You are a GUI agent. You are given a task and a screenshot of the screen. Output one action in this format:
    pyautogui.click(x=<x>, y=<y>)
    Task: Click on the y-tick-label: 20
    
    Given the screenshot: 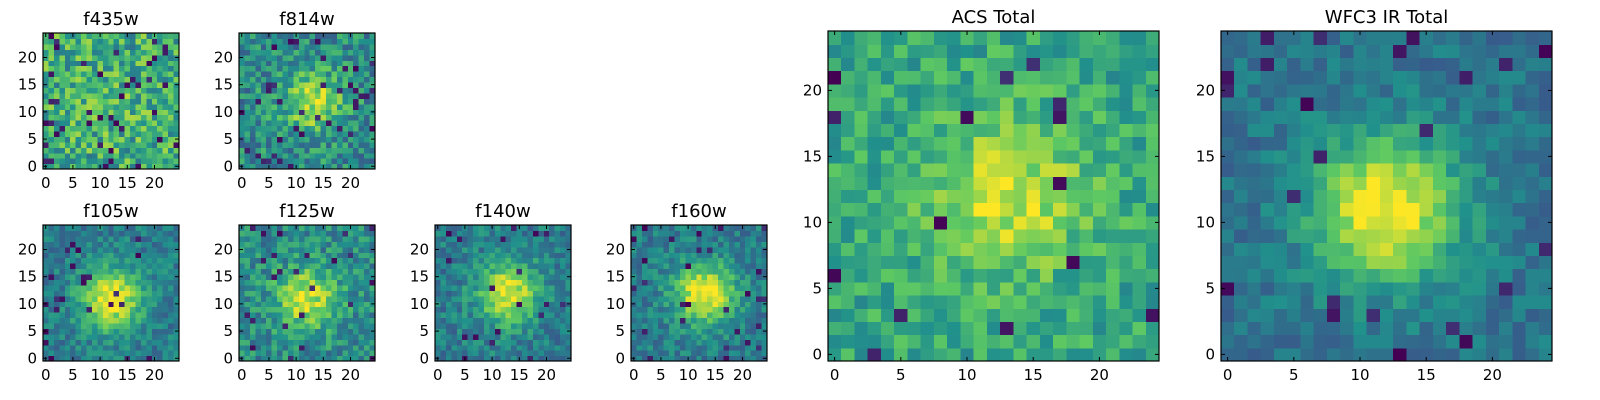 What is the action you would take?
    pyautogui.click(x=223, y=249)
    